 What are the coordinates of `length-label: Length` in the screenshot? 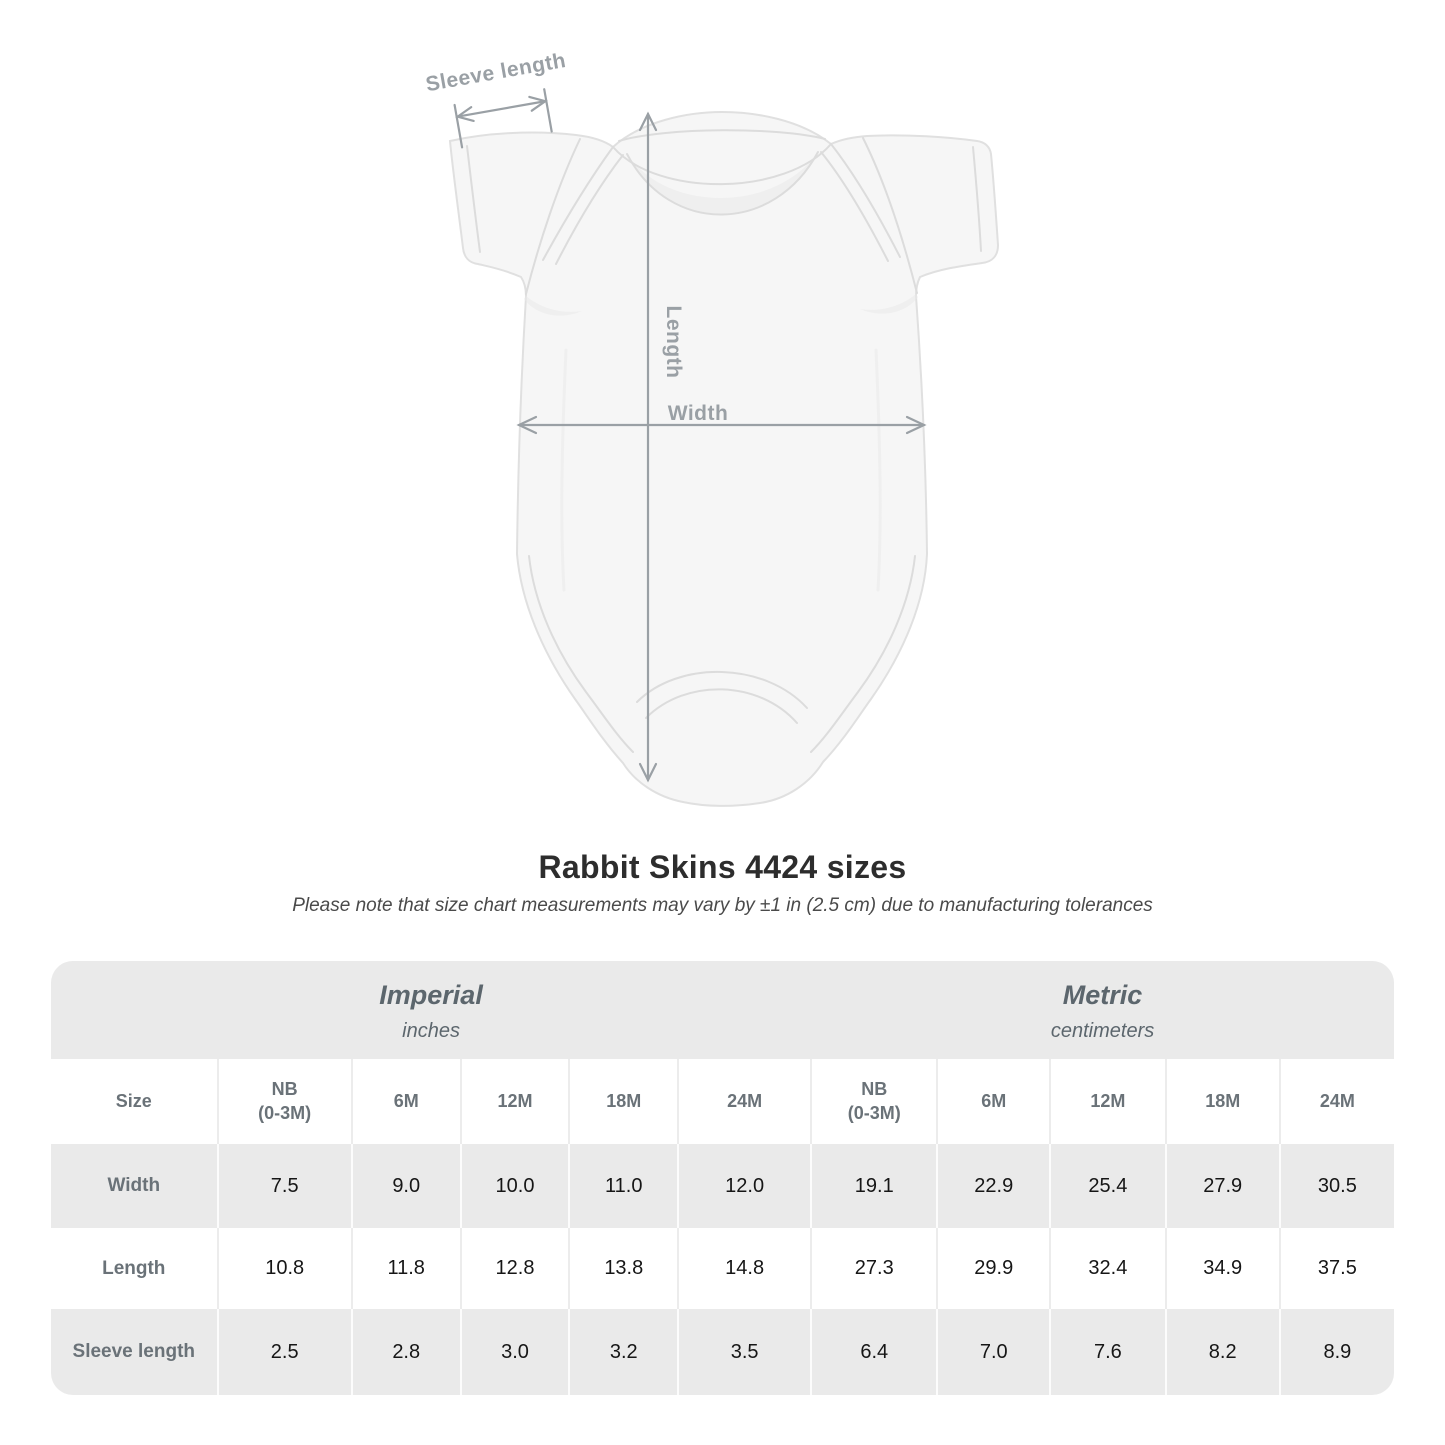 It's located at (673, 342).